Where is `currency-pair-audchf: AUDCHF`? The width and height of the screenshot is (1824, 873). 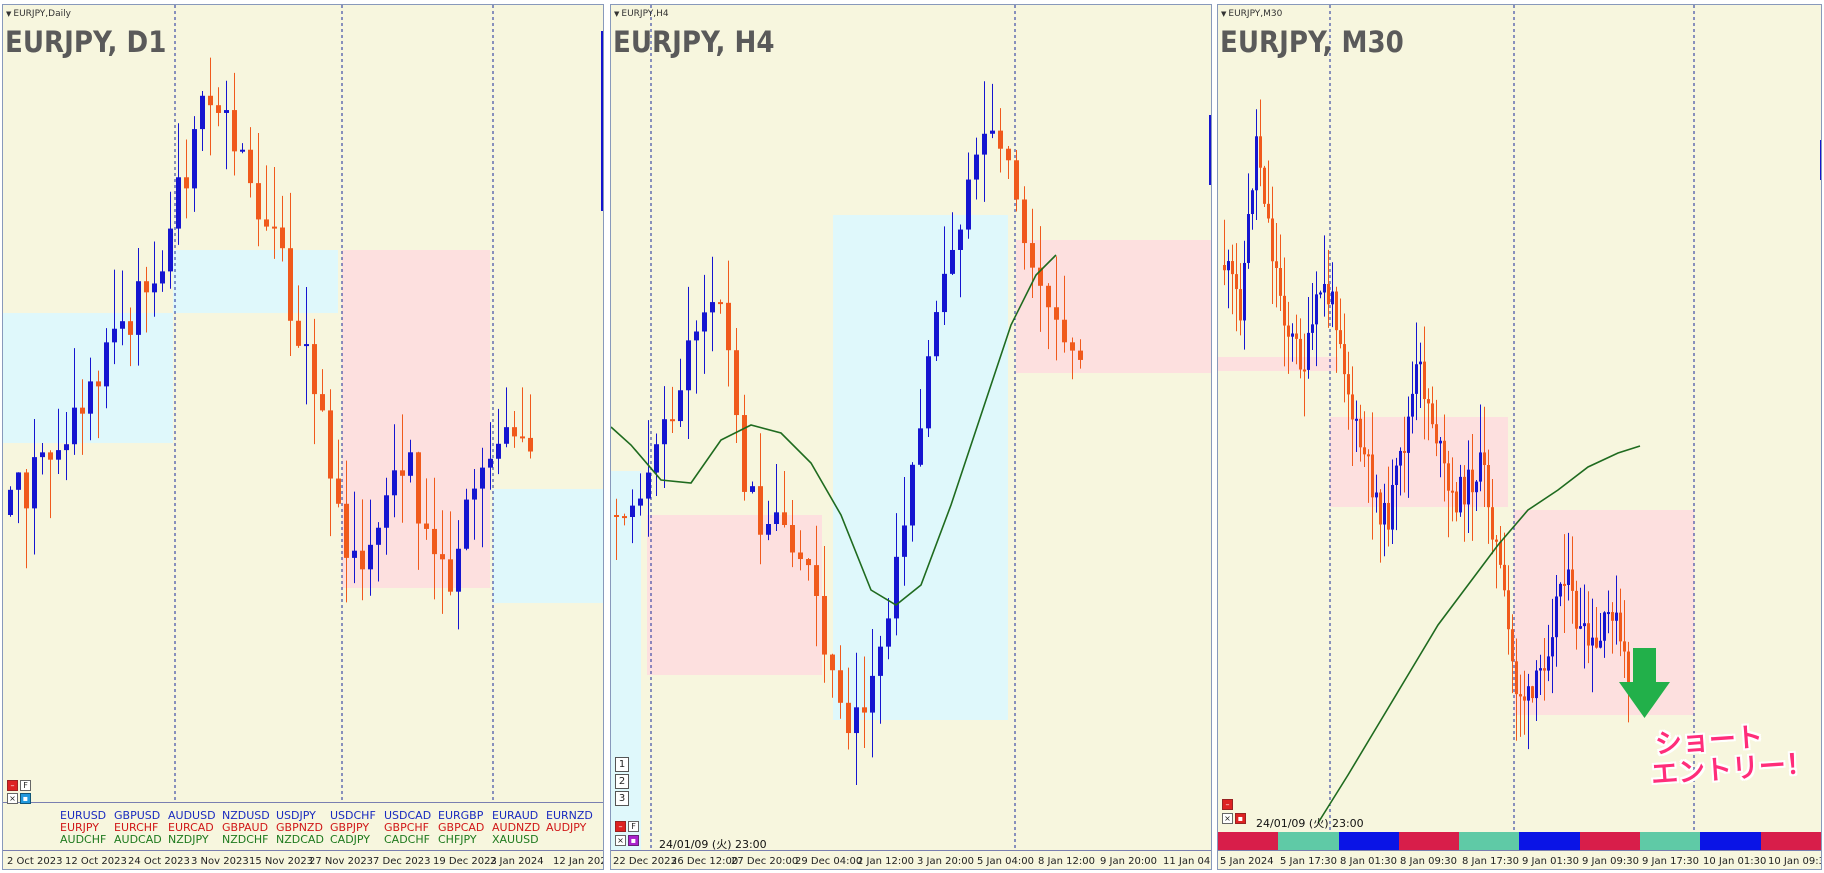 currency-pair-audchf: AUDCHF is located at coordinates (83, 839).